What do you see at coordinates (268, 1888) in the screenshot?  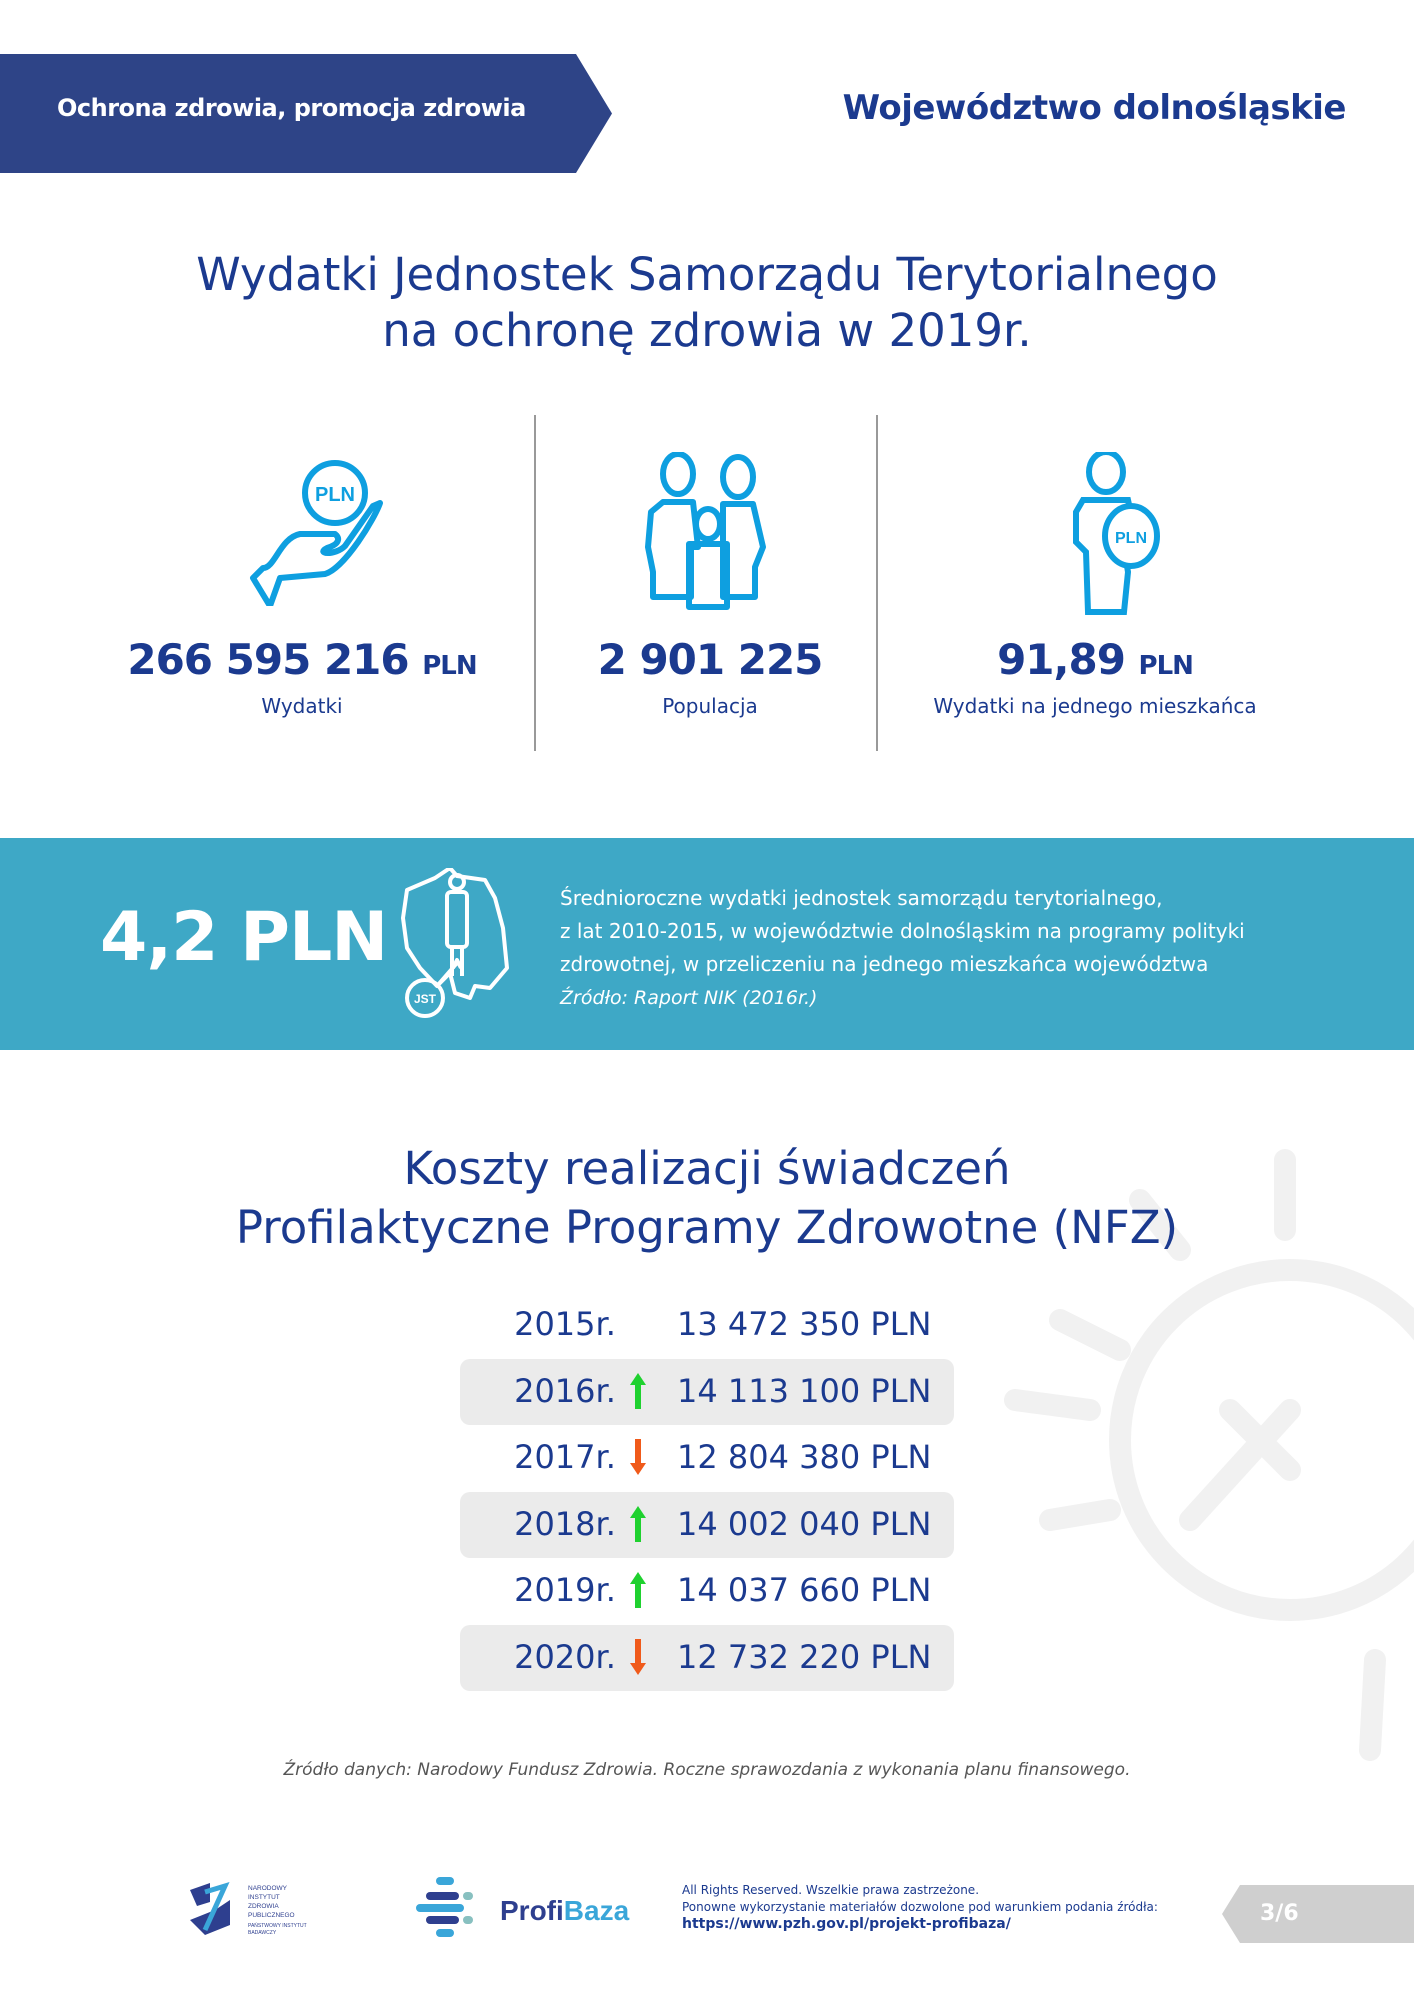 I see `svg-text: NARODOWY` at bounding box center [268, 1888].